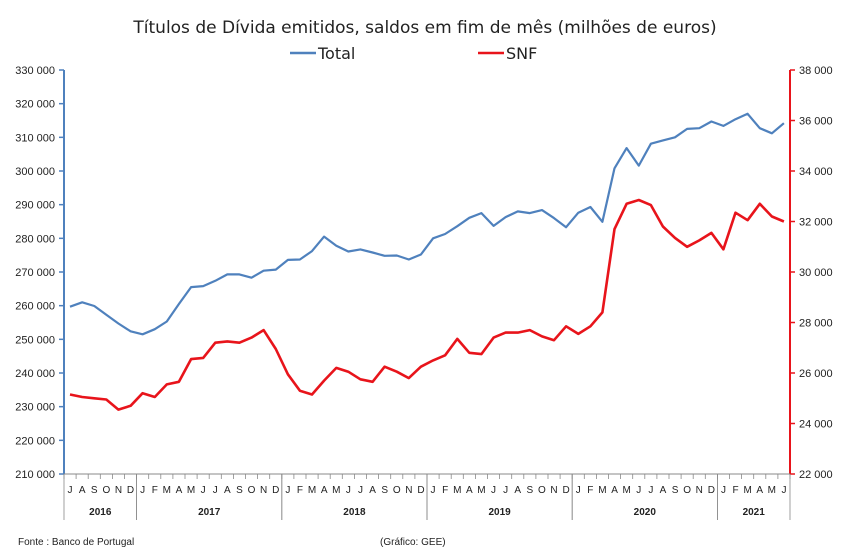  Describe the element at coordinates (35, 340) in the screenshot. I see `left-tick-label: 250 000` at that location.